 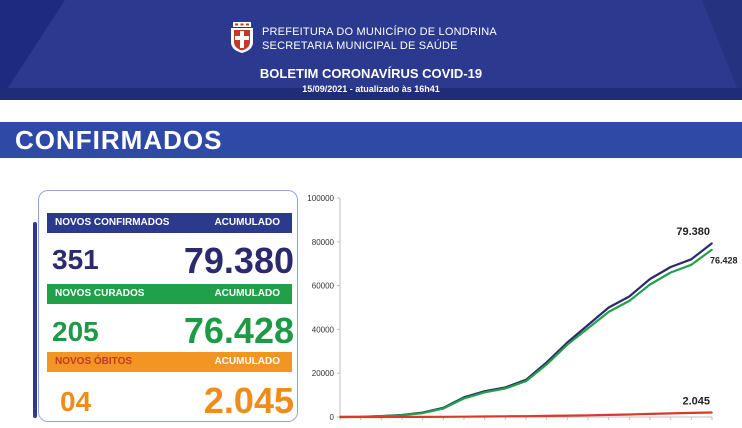 What do you see at coordinates (169, 362) in the screenshot?
I see `obitos-header-bar: NOVOS ÓBITOS ACUMULADO` at bounding box center [169, 362].